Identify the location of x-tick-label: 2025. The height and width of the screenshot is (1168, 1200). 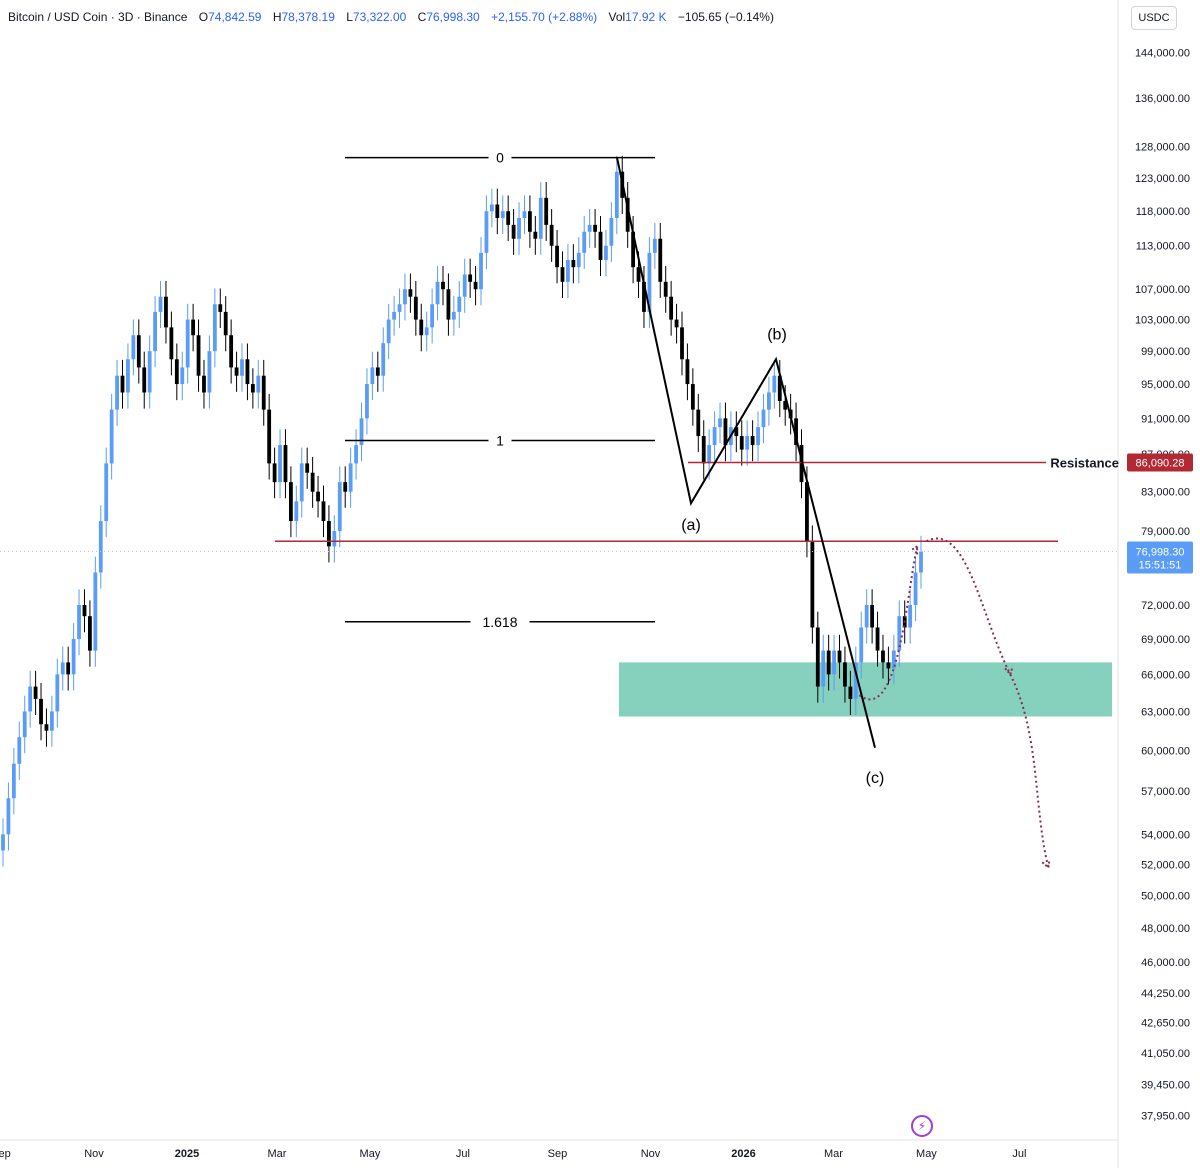
(187, 1154).